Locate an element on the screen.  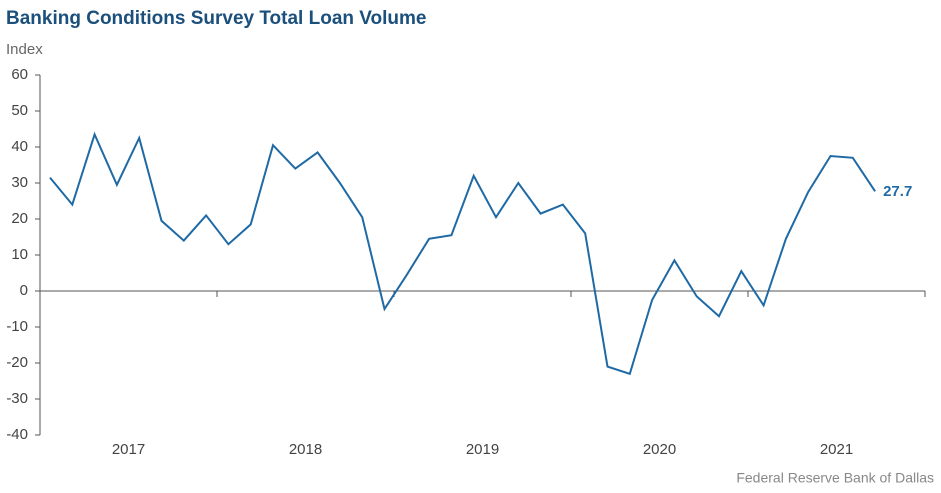
y-tick-label: 10 is located at coordinates (19, 254).